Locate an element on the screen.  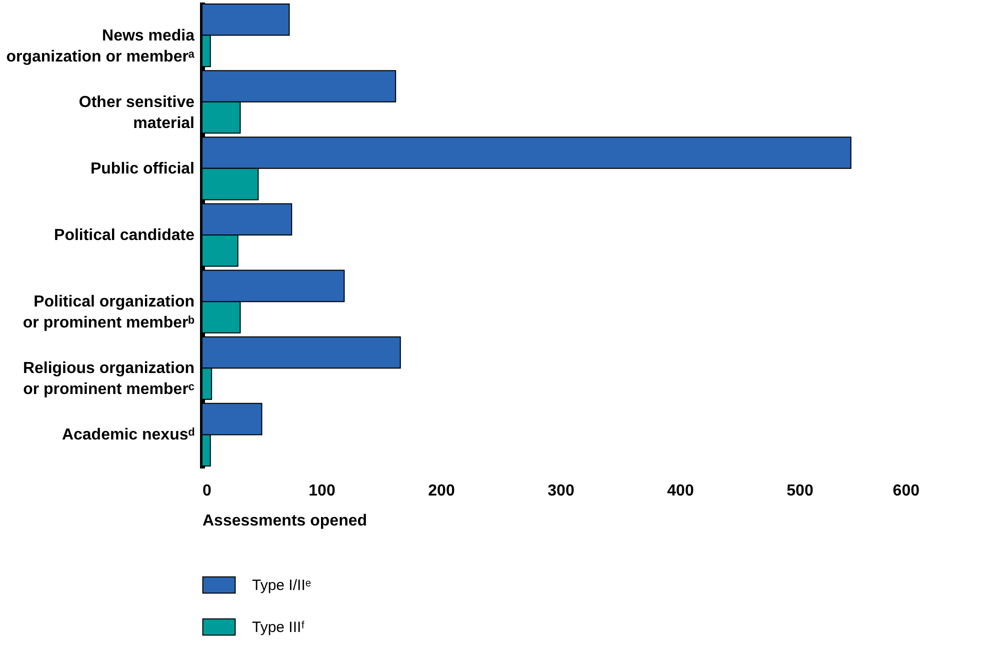
y-tick-label: Academic nexusᵈ is located at coordinates (128, 435).